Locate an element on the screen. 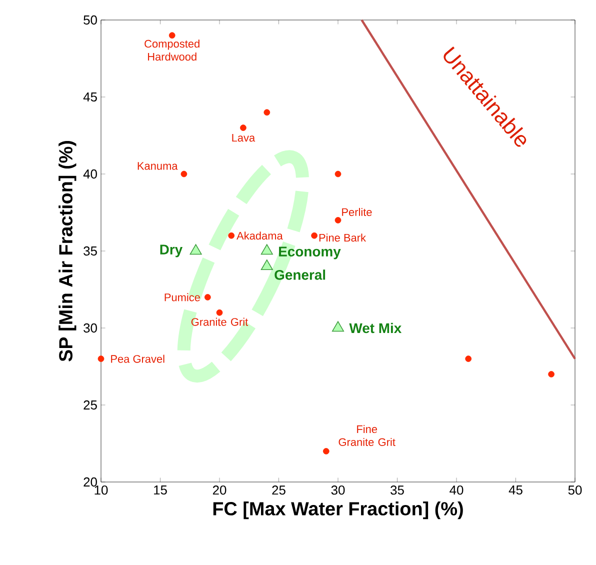 This screenshot has height=565, width=596. y-tick-label: 45 is located at coordinates (90, 97).